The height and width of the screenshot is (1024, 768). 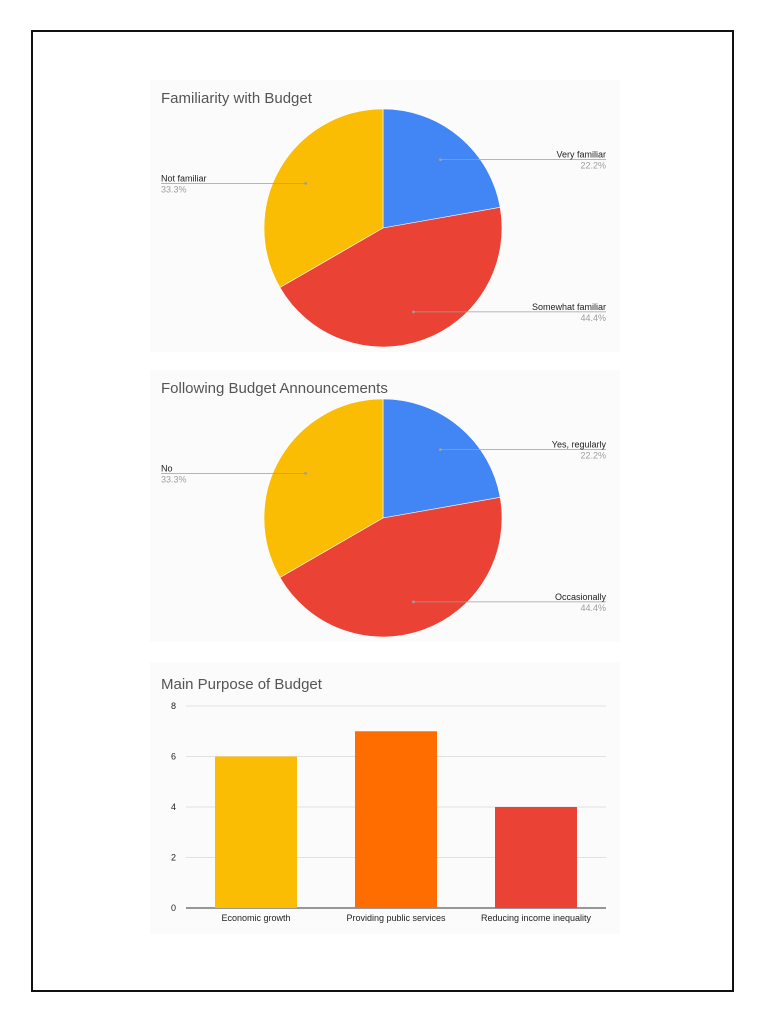 I want to click on slice-percent-very-familiar: 22.2%, so click(x=593, y=166).